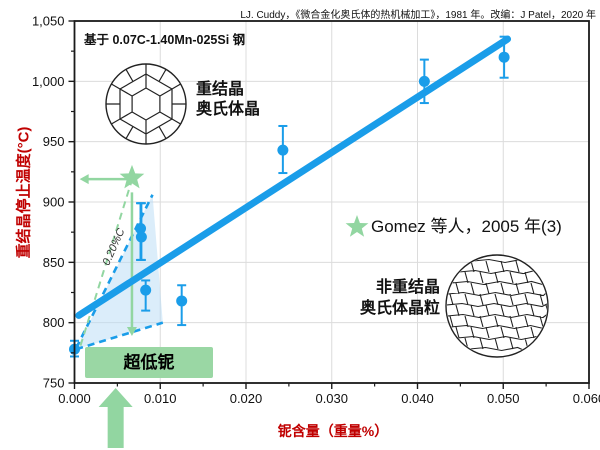 The height and width of the screenshot is (450, 600). I want to click on x-tick-label: 0.040, so click(417, 398).